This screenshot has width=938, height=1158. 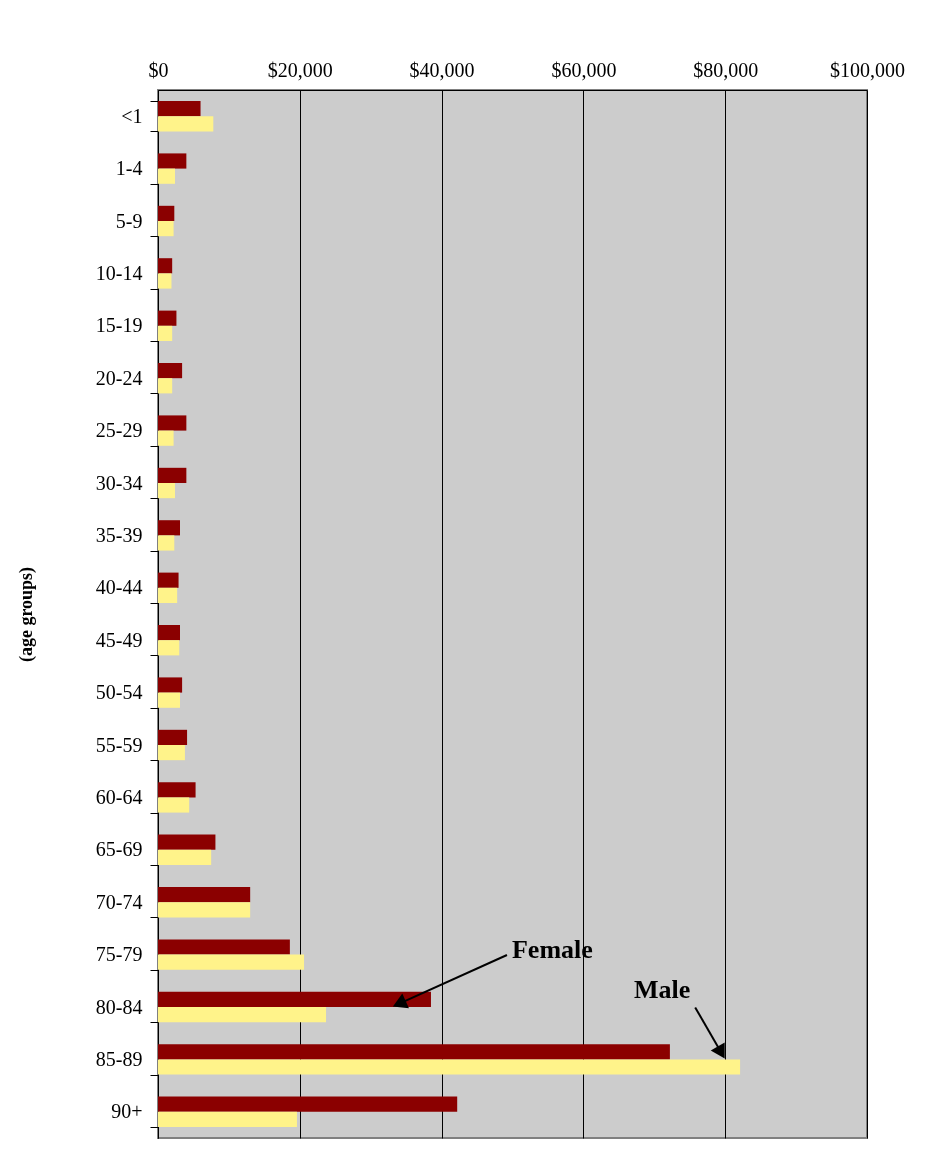 What do you see at coordinates (119, 849) in the screenshot?
I see `y-tick-label: 65-69` at bounding box center [119, 849].